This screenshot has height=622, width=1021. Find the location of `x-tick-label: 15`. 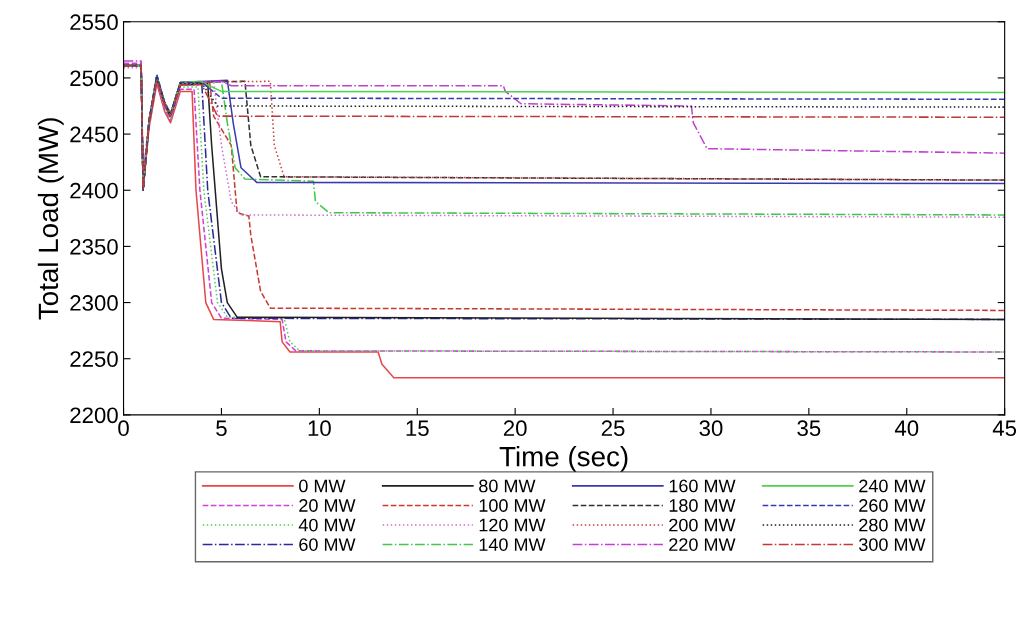

x-tick-label: 15 is located at coordinates (417, 428).